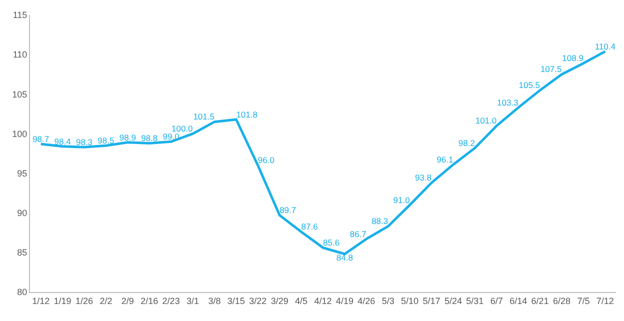 Image resolution: width=624 pixels, height=321 pixels. Describe the element at coordinates (431, 301) in the screenshot. I see `x-tick-label: 5/17` at that location.